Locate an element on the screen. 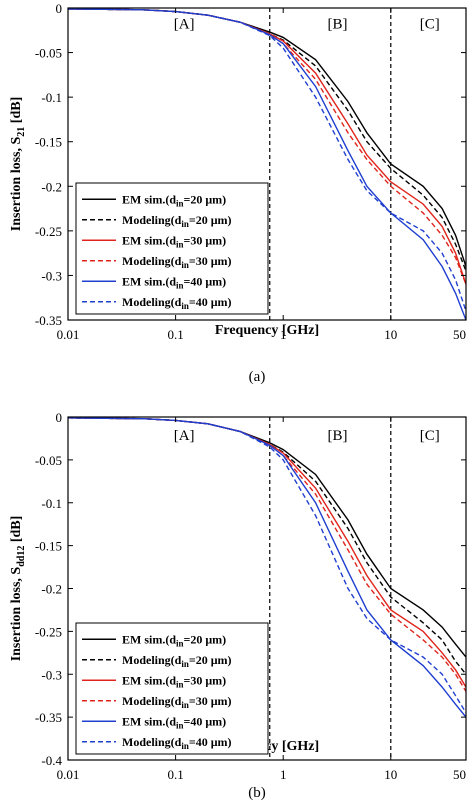  y-axis-label-subscript: 21 is located at coordinates (21, 132).